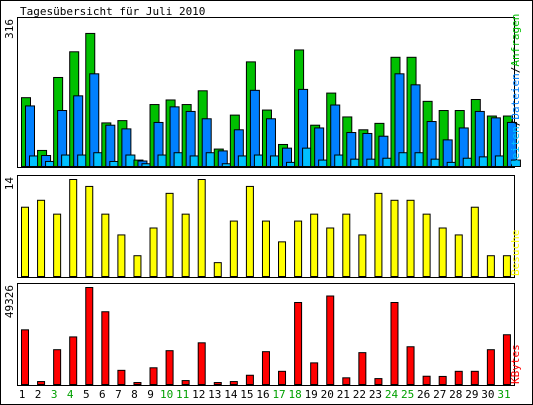 The image size is (533, 405). Describe the element at coordinates (515, 146) in the screenshot. I see `legend-item-seiten: Seiten` at that location.